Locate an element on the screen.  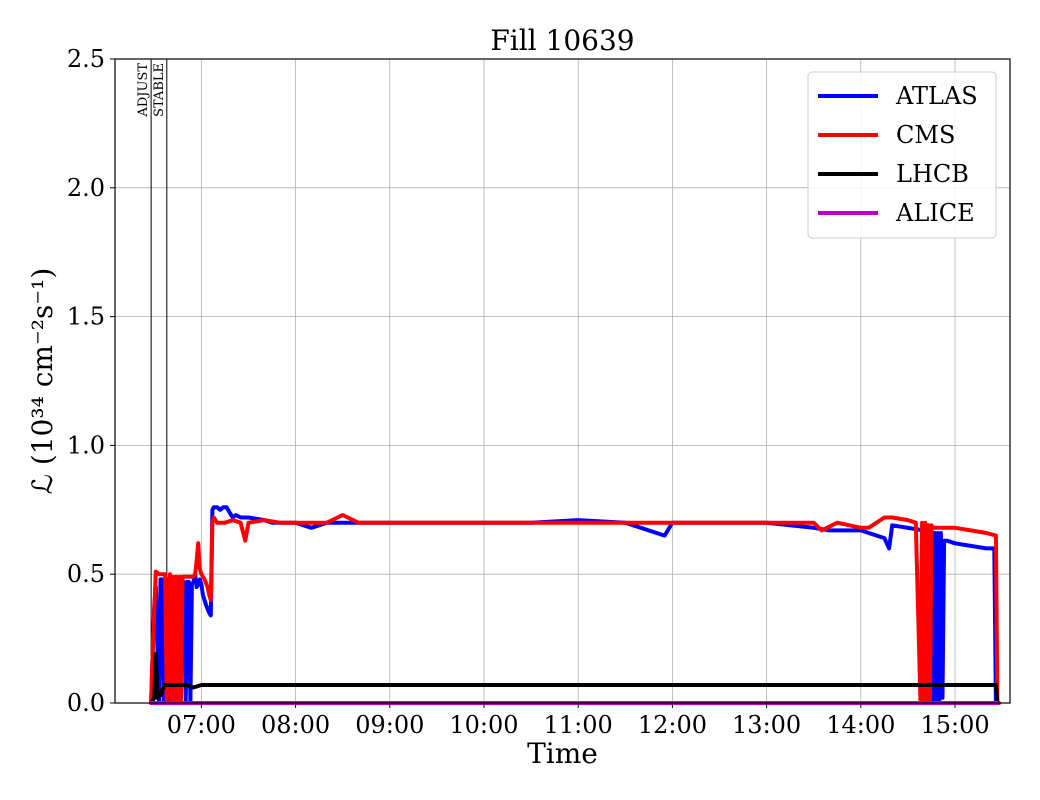
legend-label: LHCB is located at coordinates (932, 174).